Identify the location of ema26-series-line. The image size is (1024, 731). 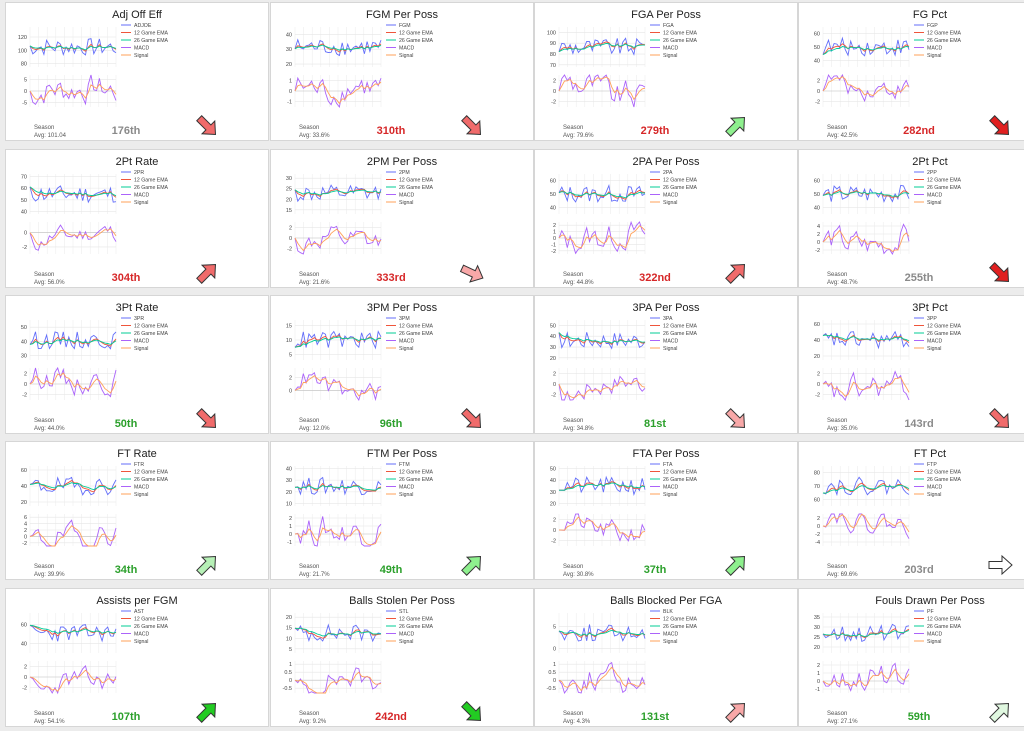
(338, 47).